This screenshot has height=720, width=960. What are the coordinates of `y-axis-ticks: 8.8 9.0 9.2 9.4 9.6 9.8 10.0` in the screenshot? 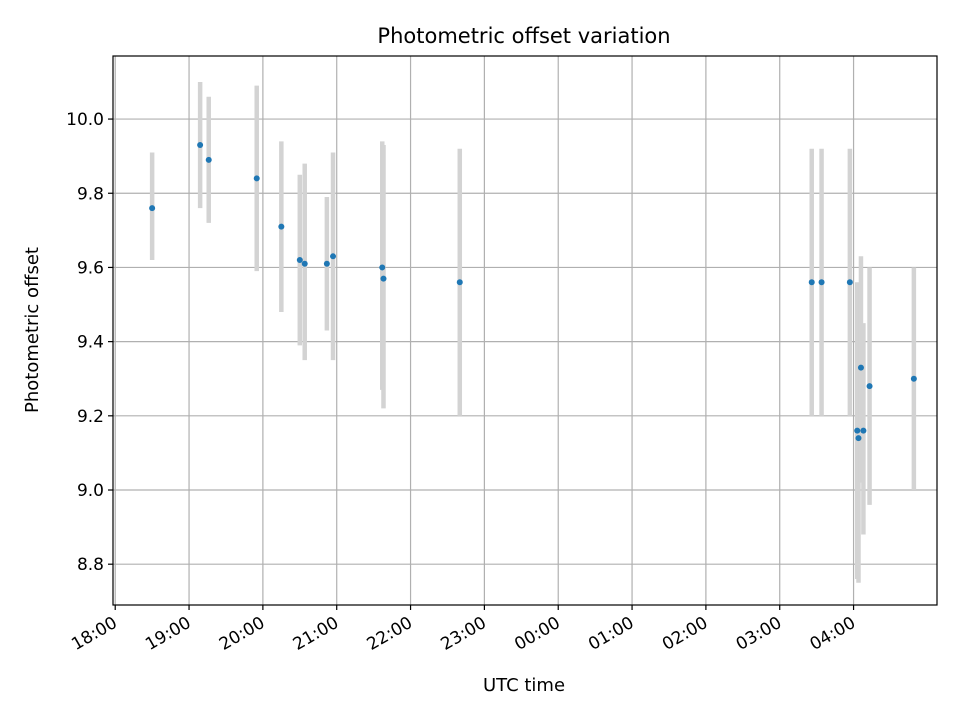 It's located at (89, 342).